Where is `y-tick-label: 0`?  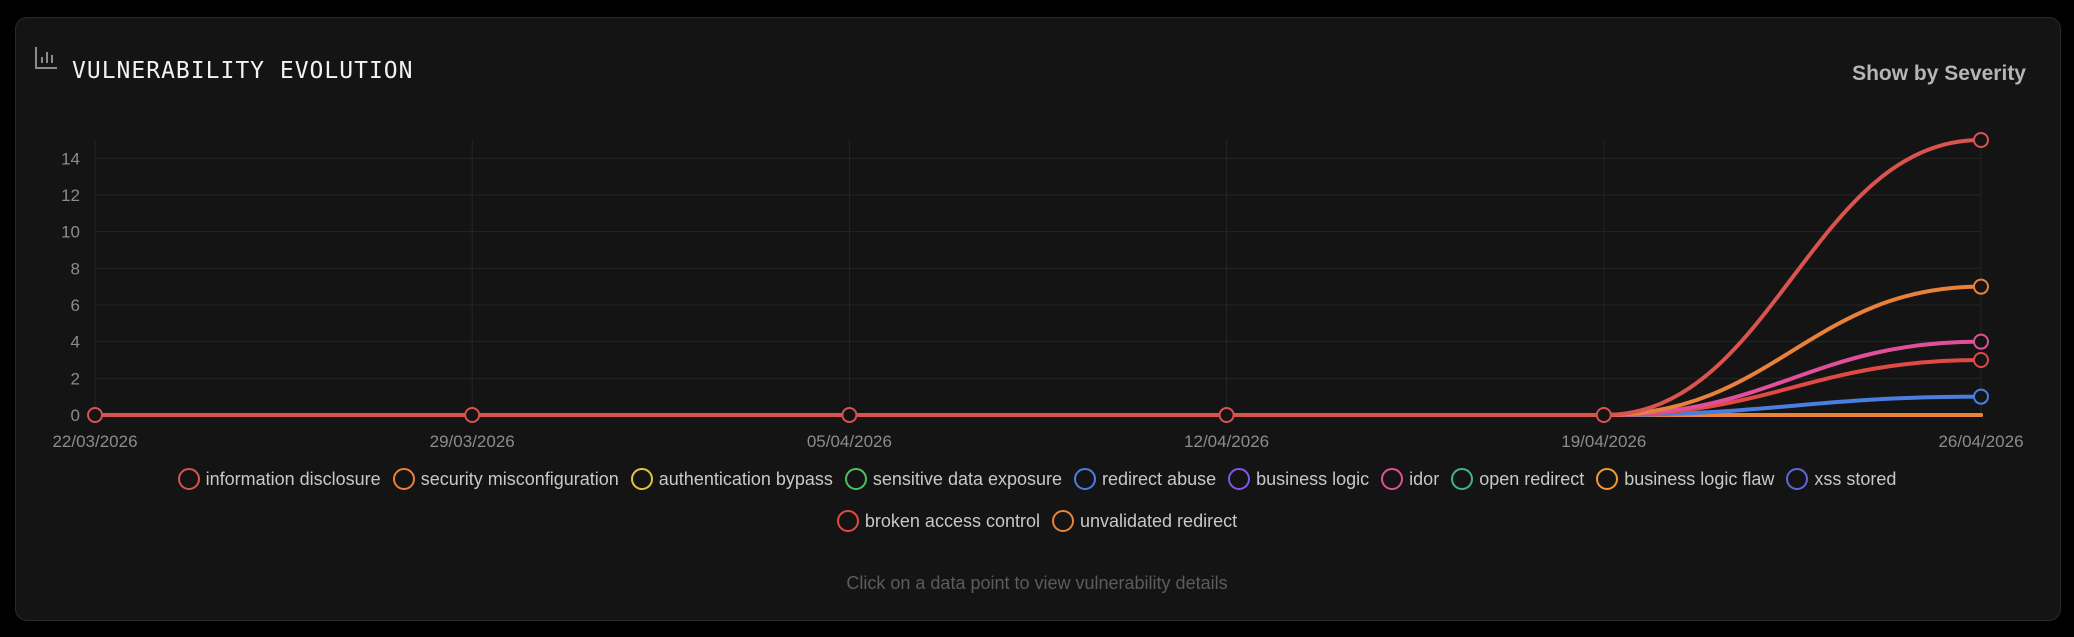 y-tick-label: 0 is located at coordinates (75, 415).